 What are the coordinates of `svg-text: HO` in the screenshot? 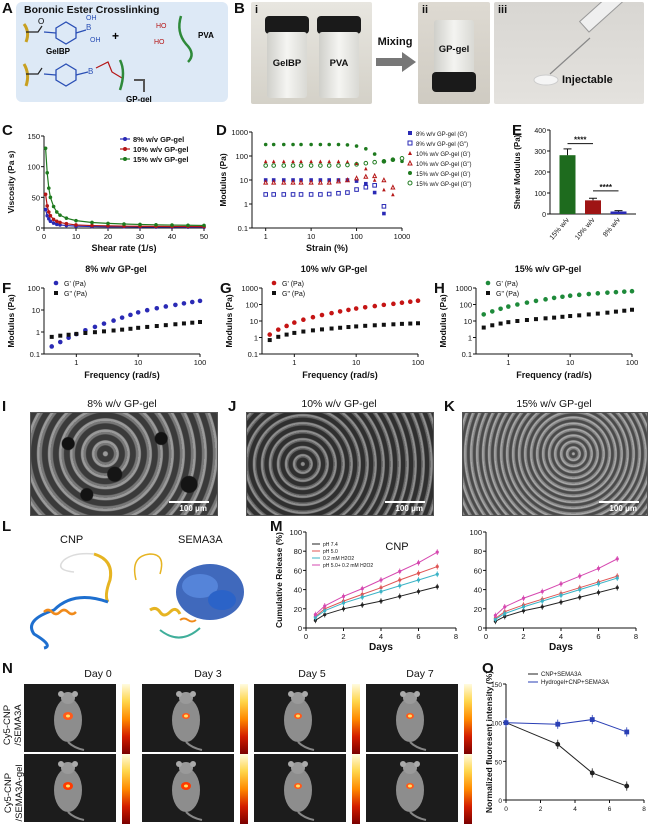 It's located at (159, 42).